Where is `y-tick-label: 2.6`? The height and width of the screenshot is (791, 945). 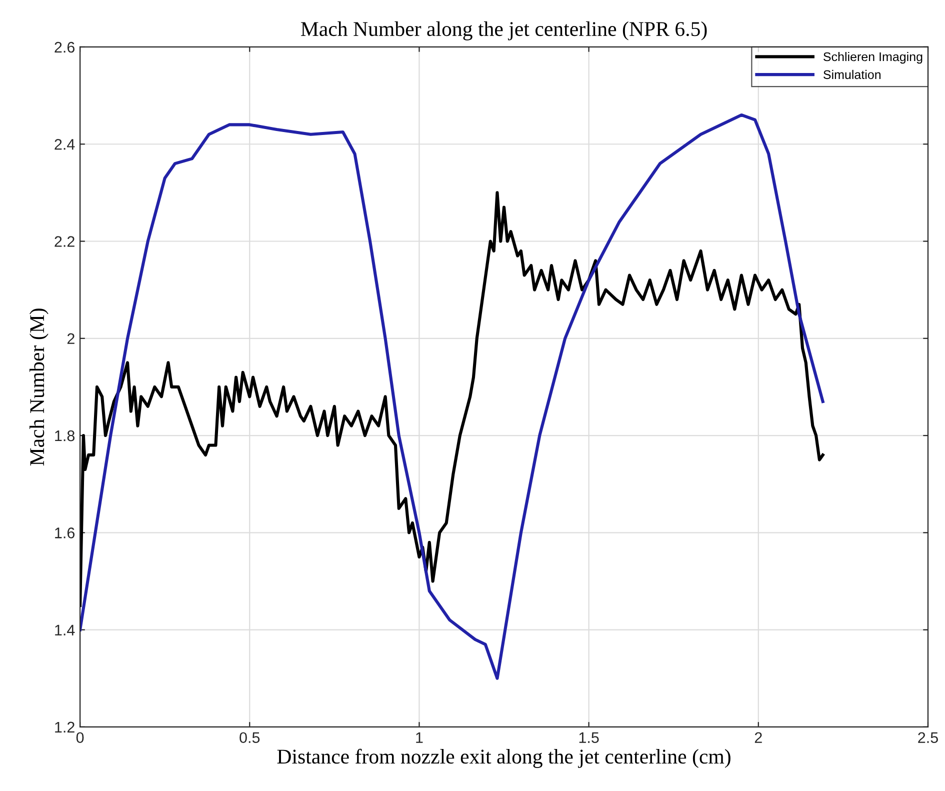 y-tick-label: 2.6 is located at coordinates (64, 47).